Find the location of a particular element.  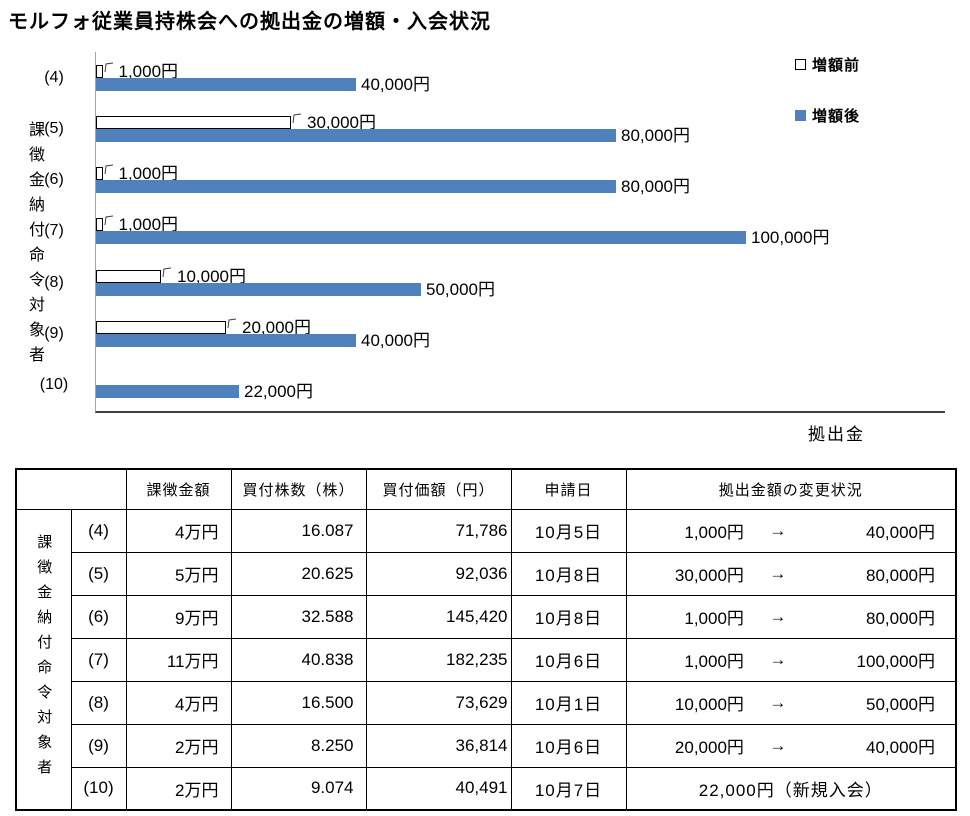

table-cell-change: 1,000円 → 40,000円 is located at coordinates (791, 530).